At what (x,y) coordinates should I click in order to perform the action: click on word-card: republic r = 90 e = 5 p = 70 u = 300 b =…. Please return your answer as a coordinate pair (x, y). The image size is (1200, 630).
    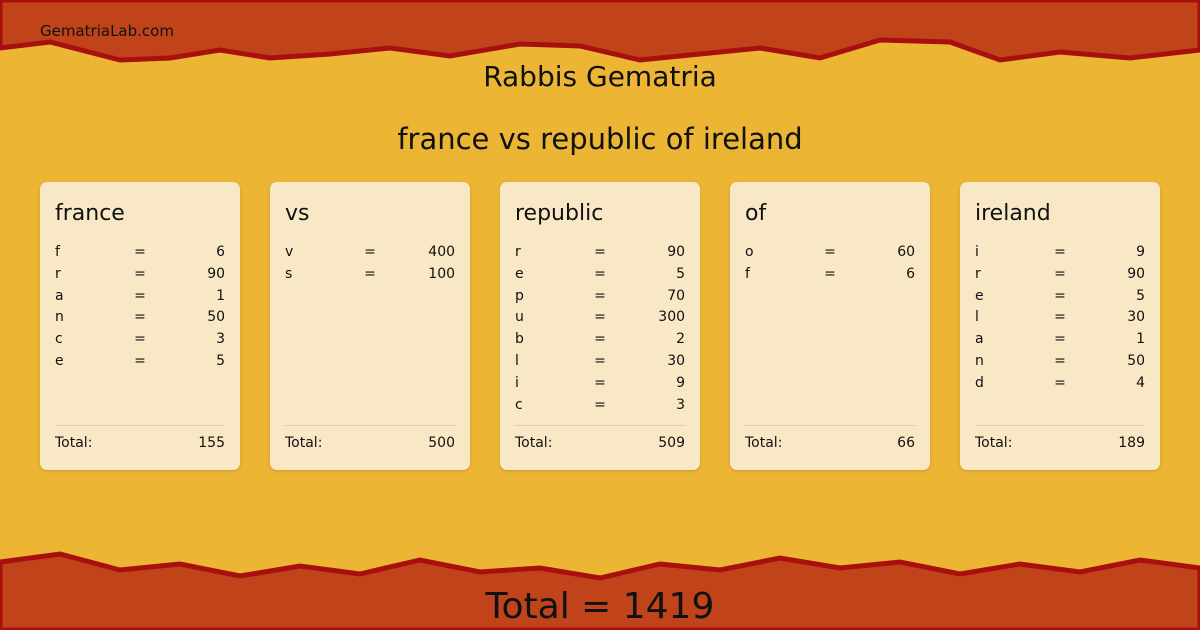
    Looking at the image, I should click on (600, 326).